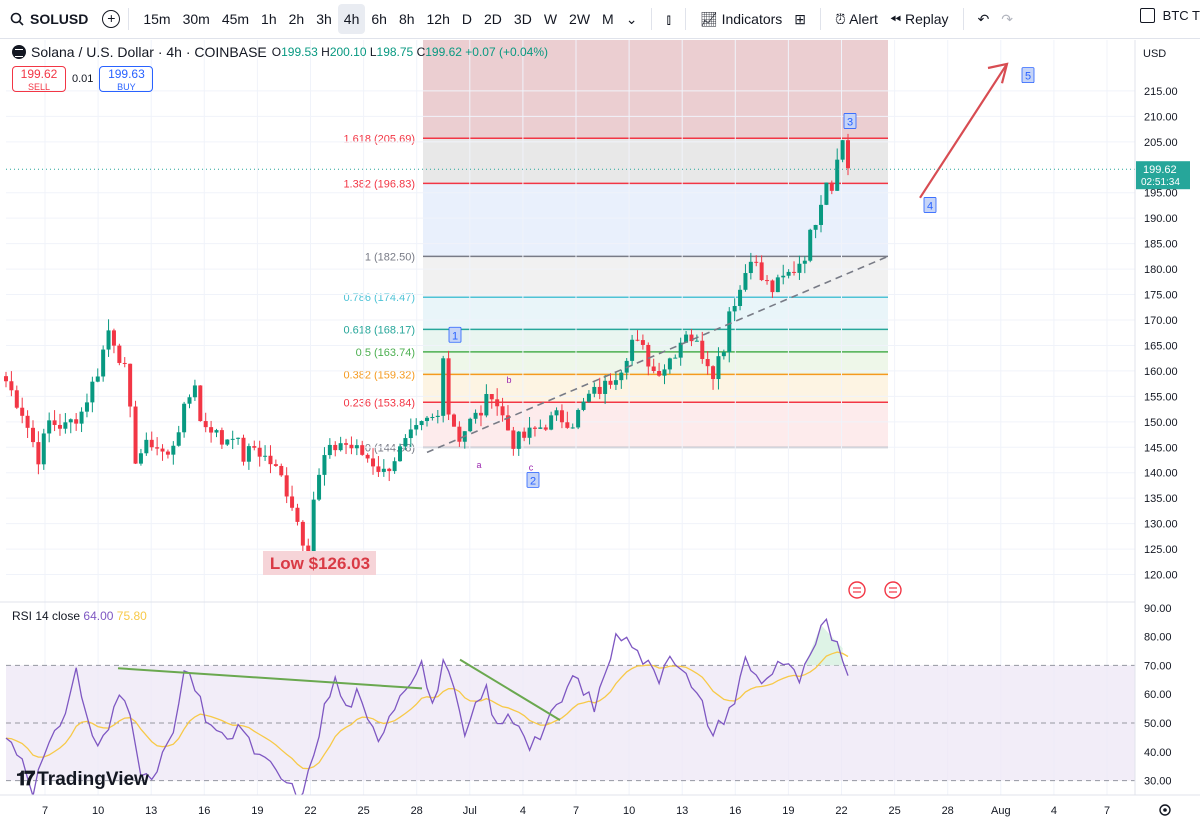  Describe the element at coordinates (1161, 550) in the screenshot. I see `price-tick-label: 125.00` at that location.